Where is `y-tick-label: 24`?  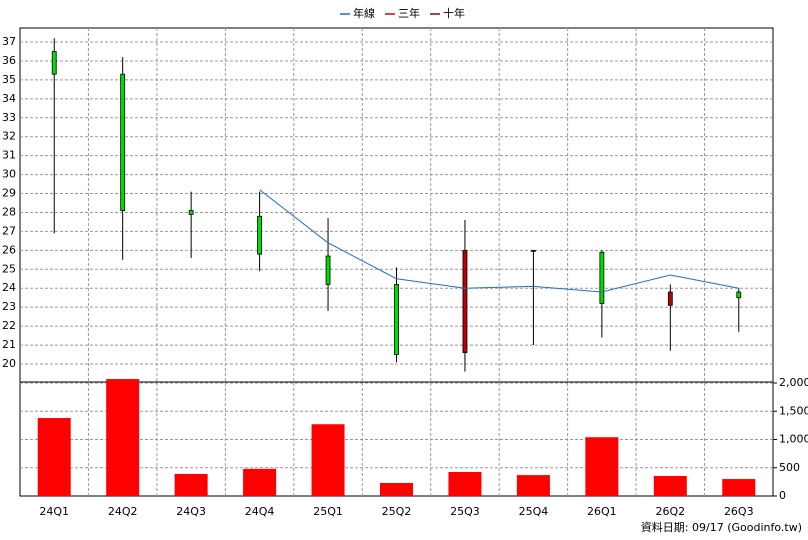 y-tick-label: 24 is located at coordinates (9, 287).